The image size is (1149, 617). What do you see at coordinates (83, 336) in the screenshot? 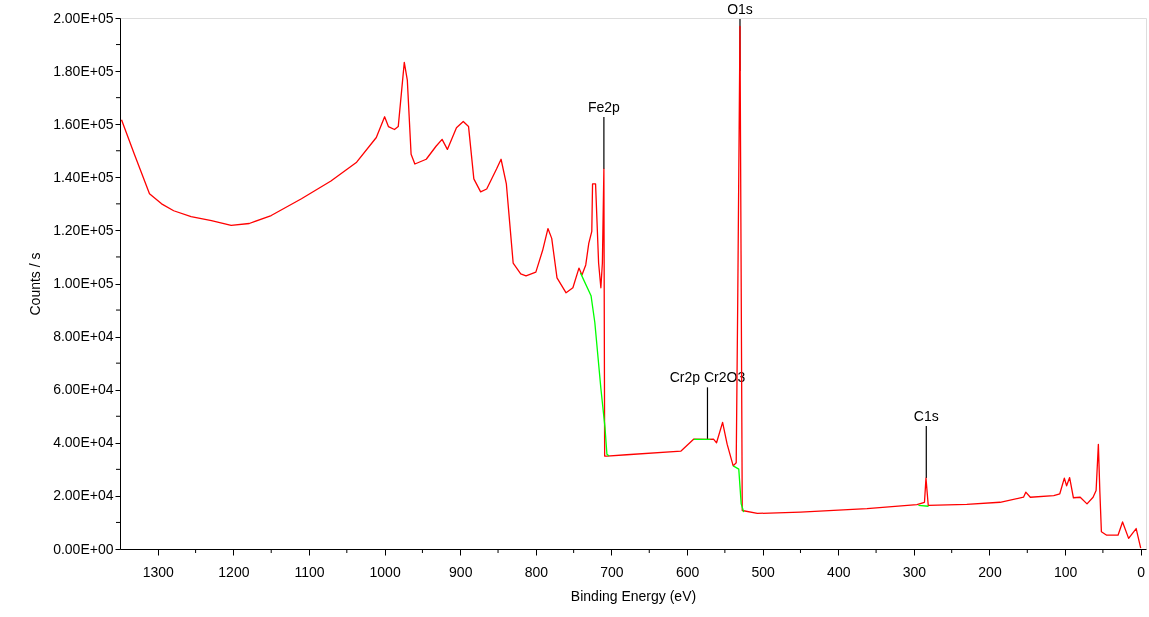
I see `y-tick-label: 8.00E+04` at bounding box center [83, 336].